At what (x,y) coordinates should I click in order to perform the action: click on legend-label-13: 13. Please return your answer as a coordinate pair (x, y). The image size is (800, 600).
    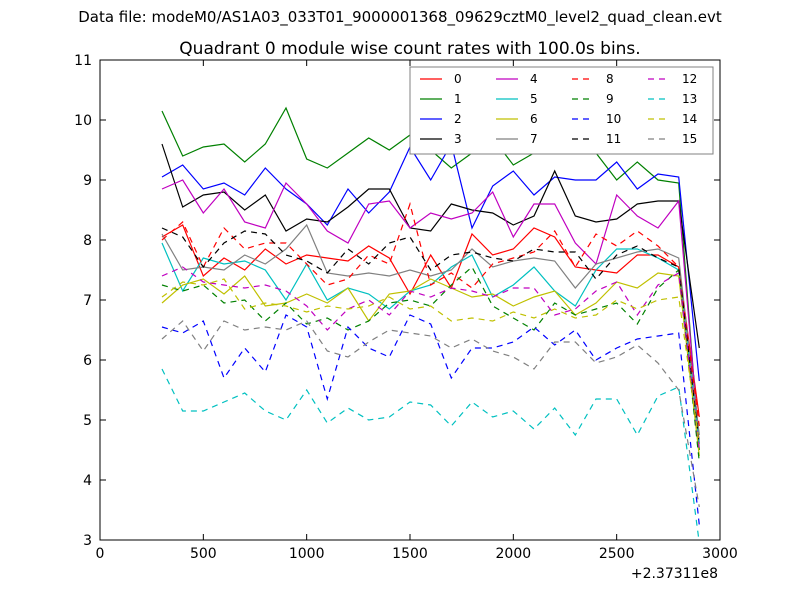
    Looking at the image, I should click on (689, 99).